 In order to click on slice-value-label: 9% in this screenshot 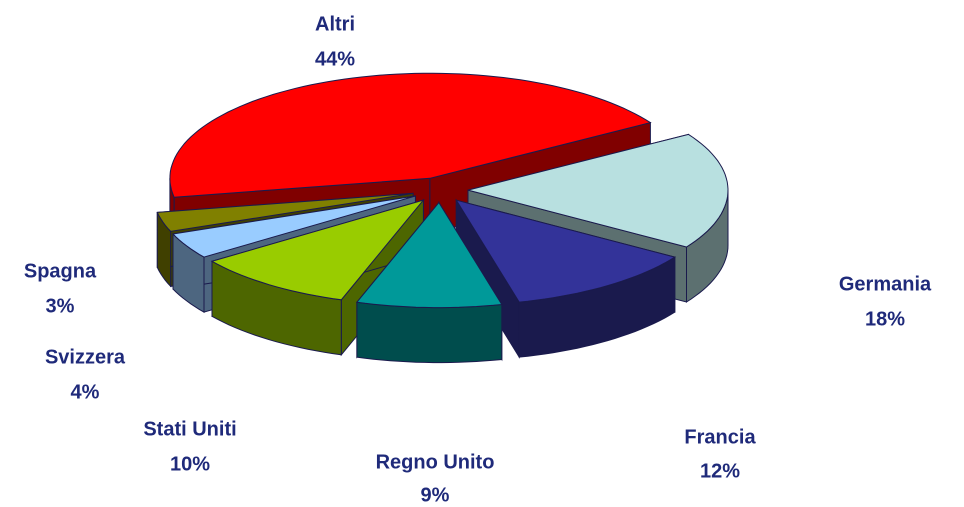, I will do `click(435, 495)`.